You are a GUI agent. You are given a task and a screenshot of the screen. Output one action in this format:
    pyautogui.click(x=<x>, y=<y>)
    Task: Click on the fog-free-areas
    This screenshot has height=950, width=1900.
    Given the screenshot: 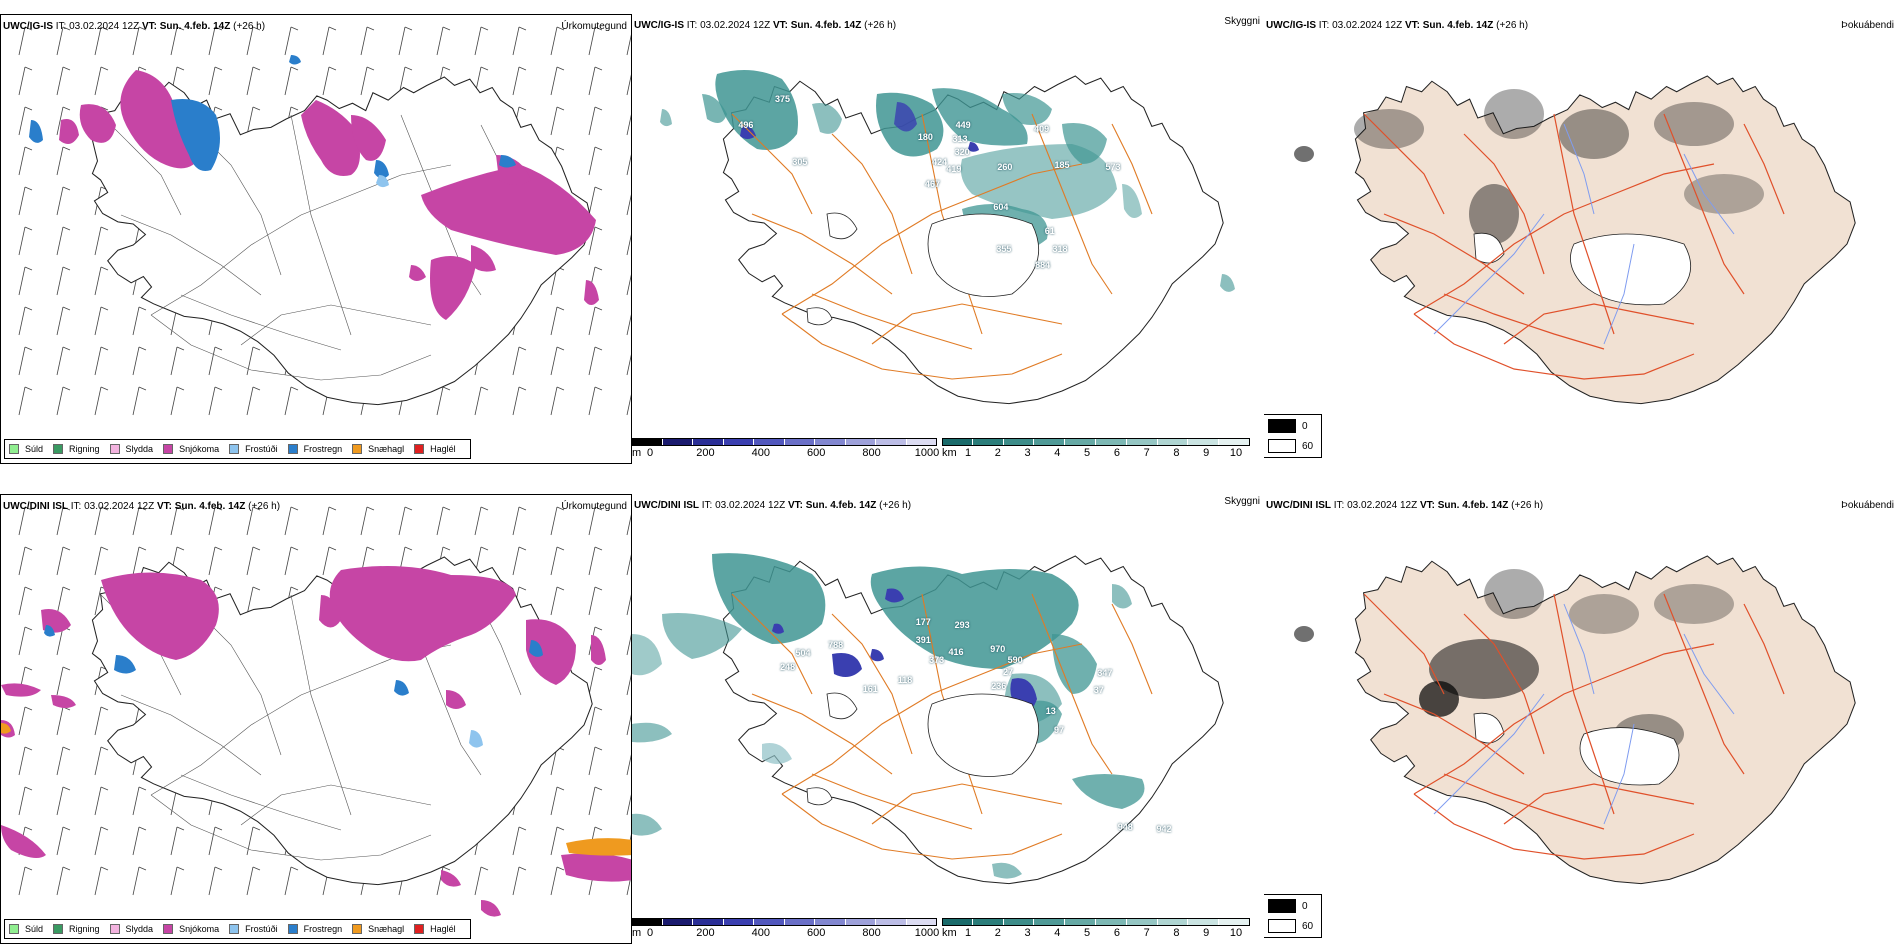 What is the action you would take?
    pyautogui.click(x=1576, y=749)
    